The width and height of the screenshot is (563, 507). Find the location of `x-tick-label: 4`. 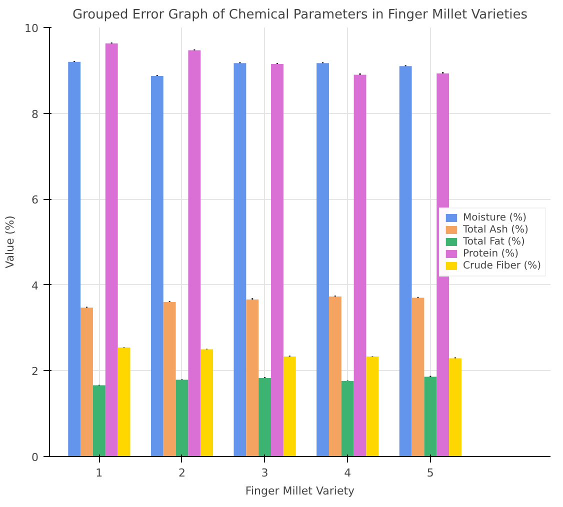

x-tick-label: 4 is located at coordinates (348, 473).